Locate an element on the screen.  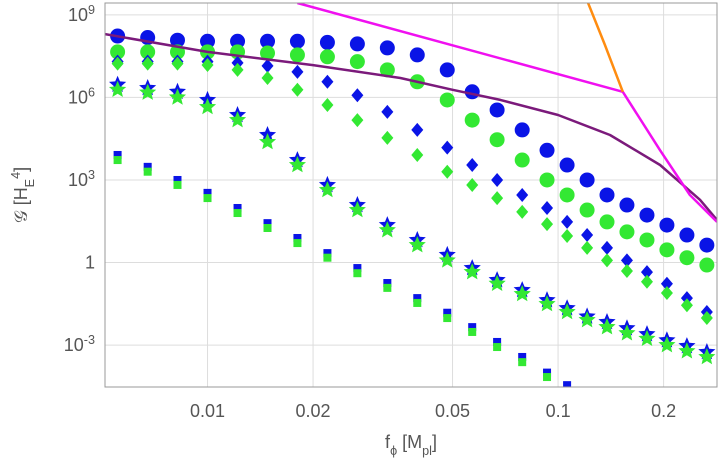
y-axis-label: 𝒢 [HE4] is located at coordinates (23, 195).